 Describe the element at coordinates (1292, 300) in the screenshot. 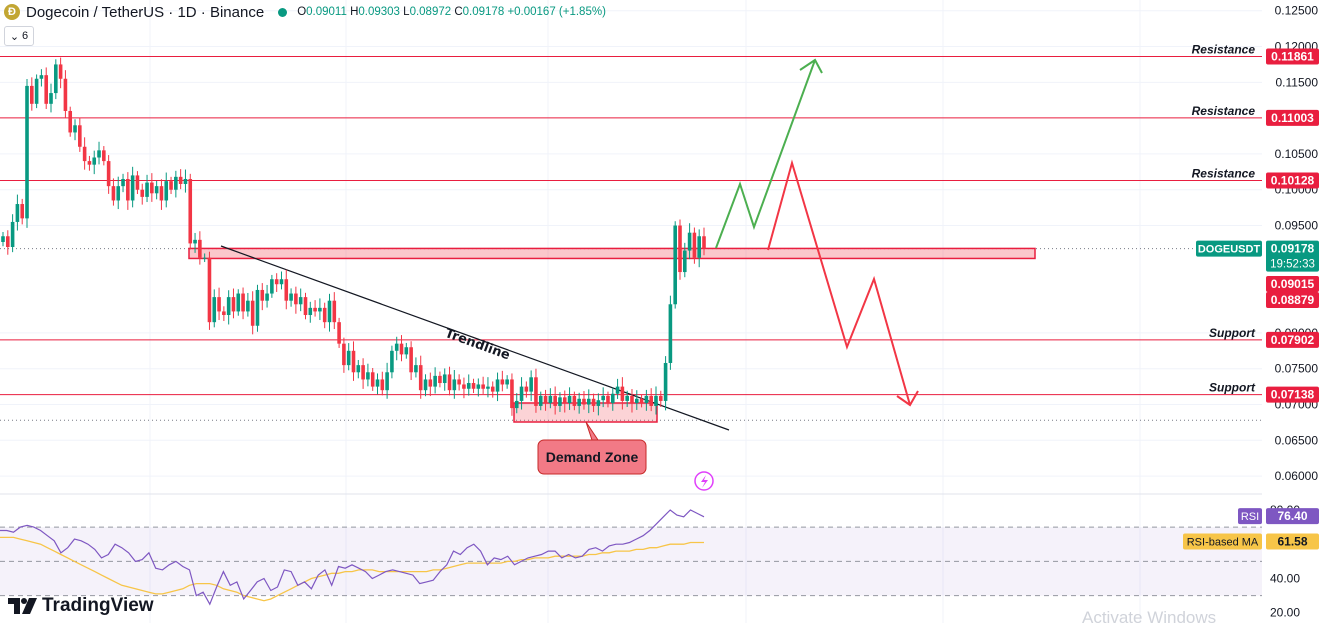

I see `zone-bottom-price-tag-bg` at that location.